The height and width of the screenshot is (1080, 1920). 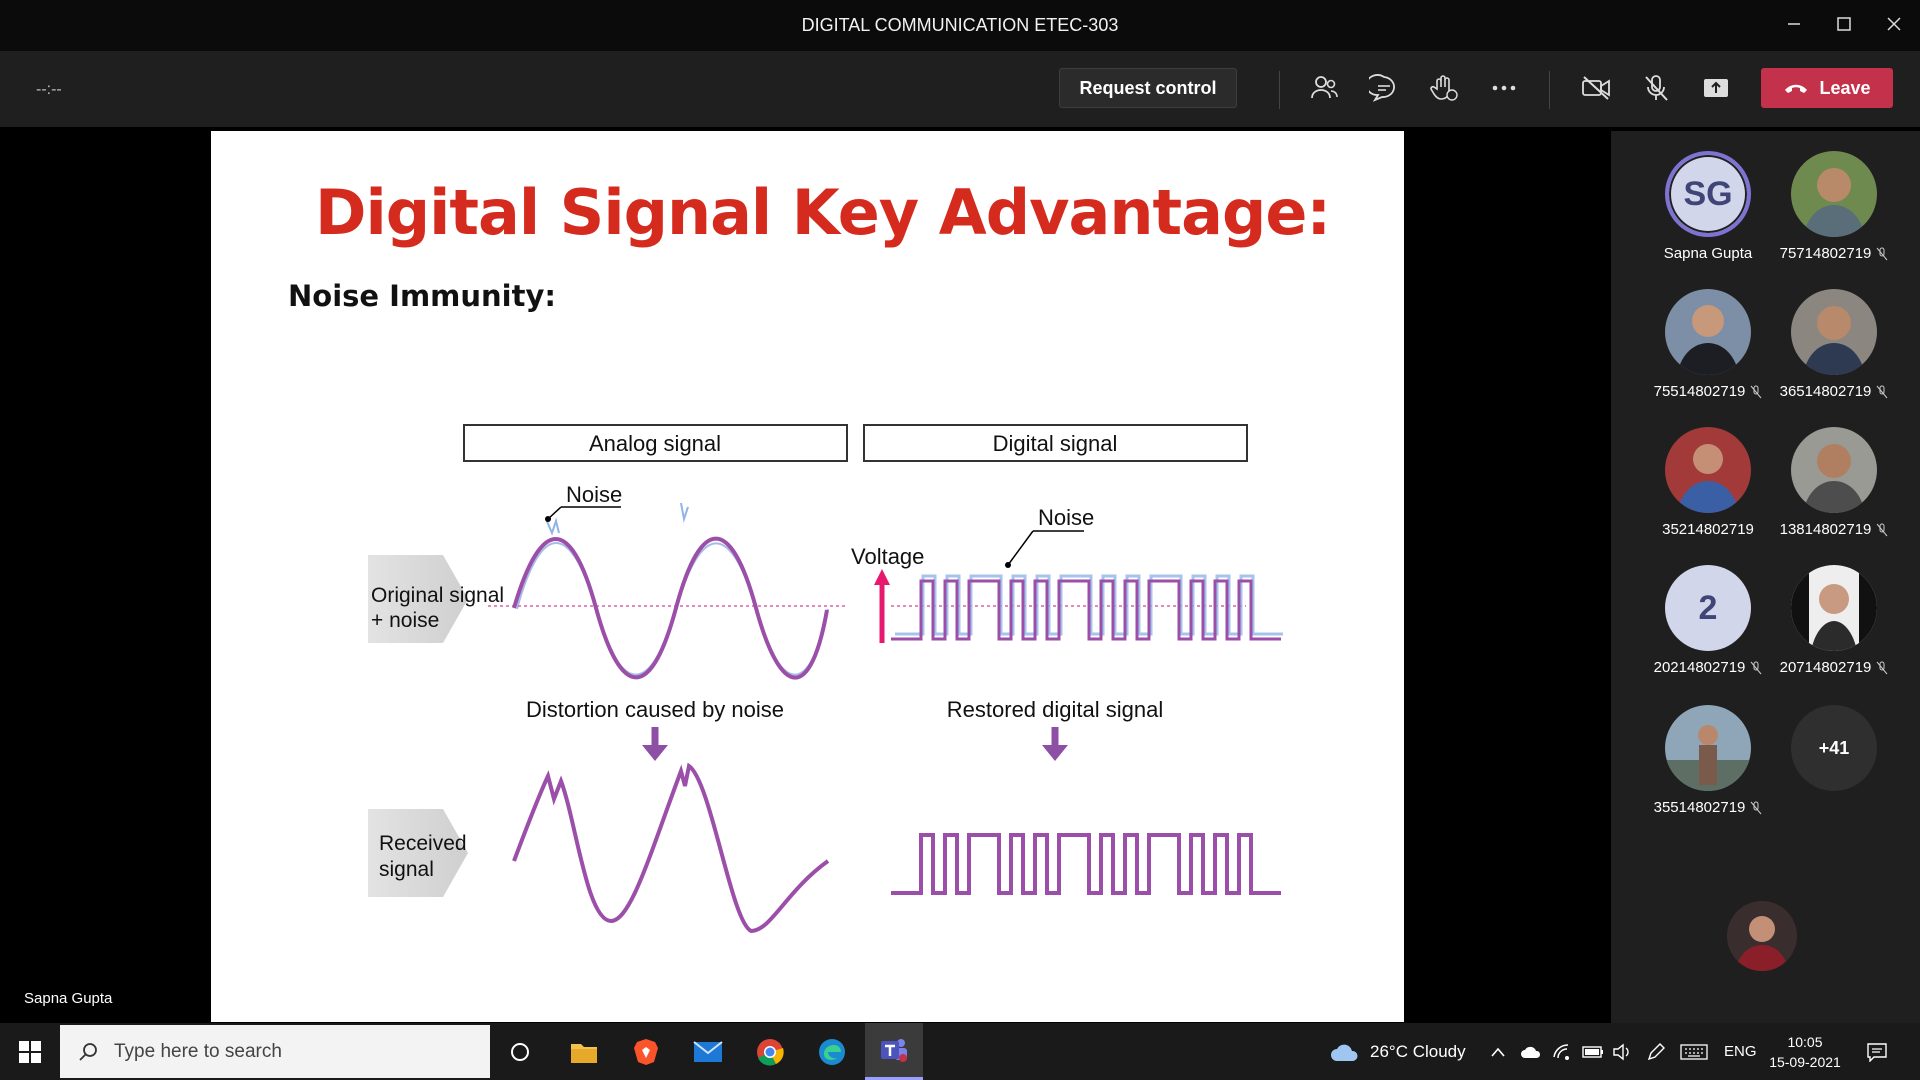 I want to click on teams-icon, so click(x=894, y=1050).